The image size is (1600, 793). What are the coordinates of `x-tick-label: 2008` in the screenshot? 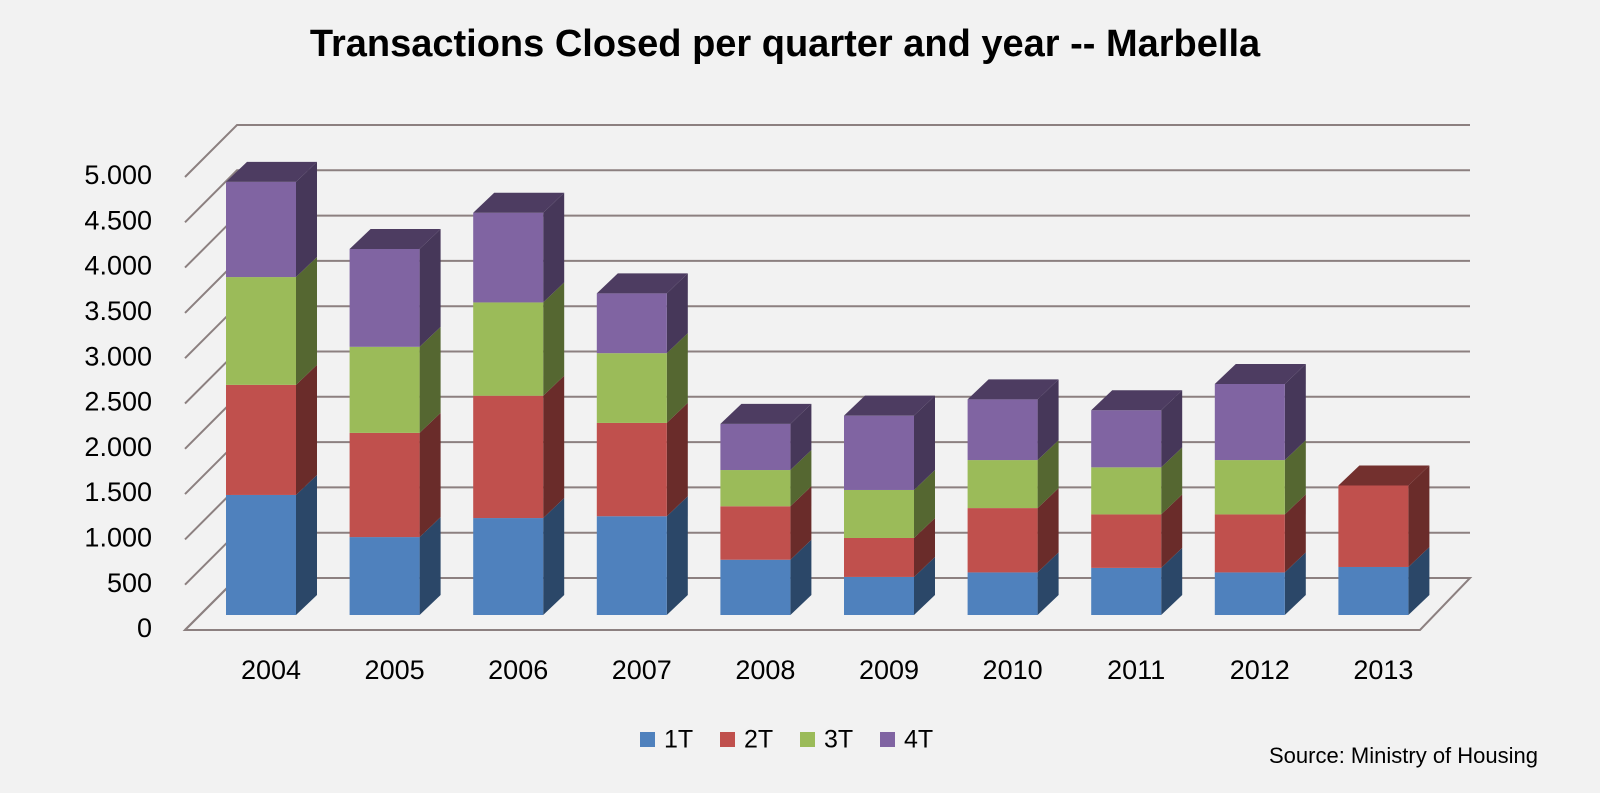 It's located at (765, 670).